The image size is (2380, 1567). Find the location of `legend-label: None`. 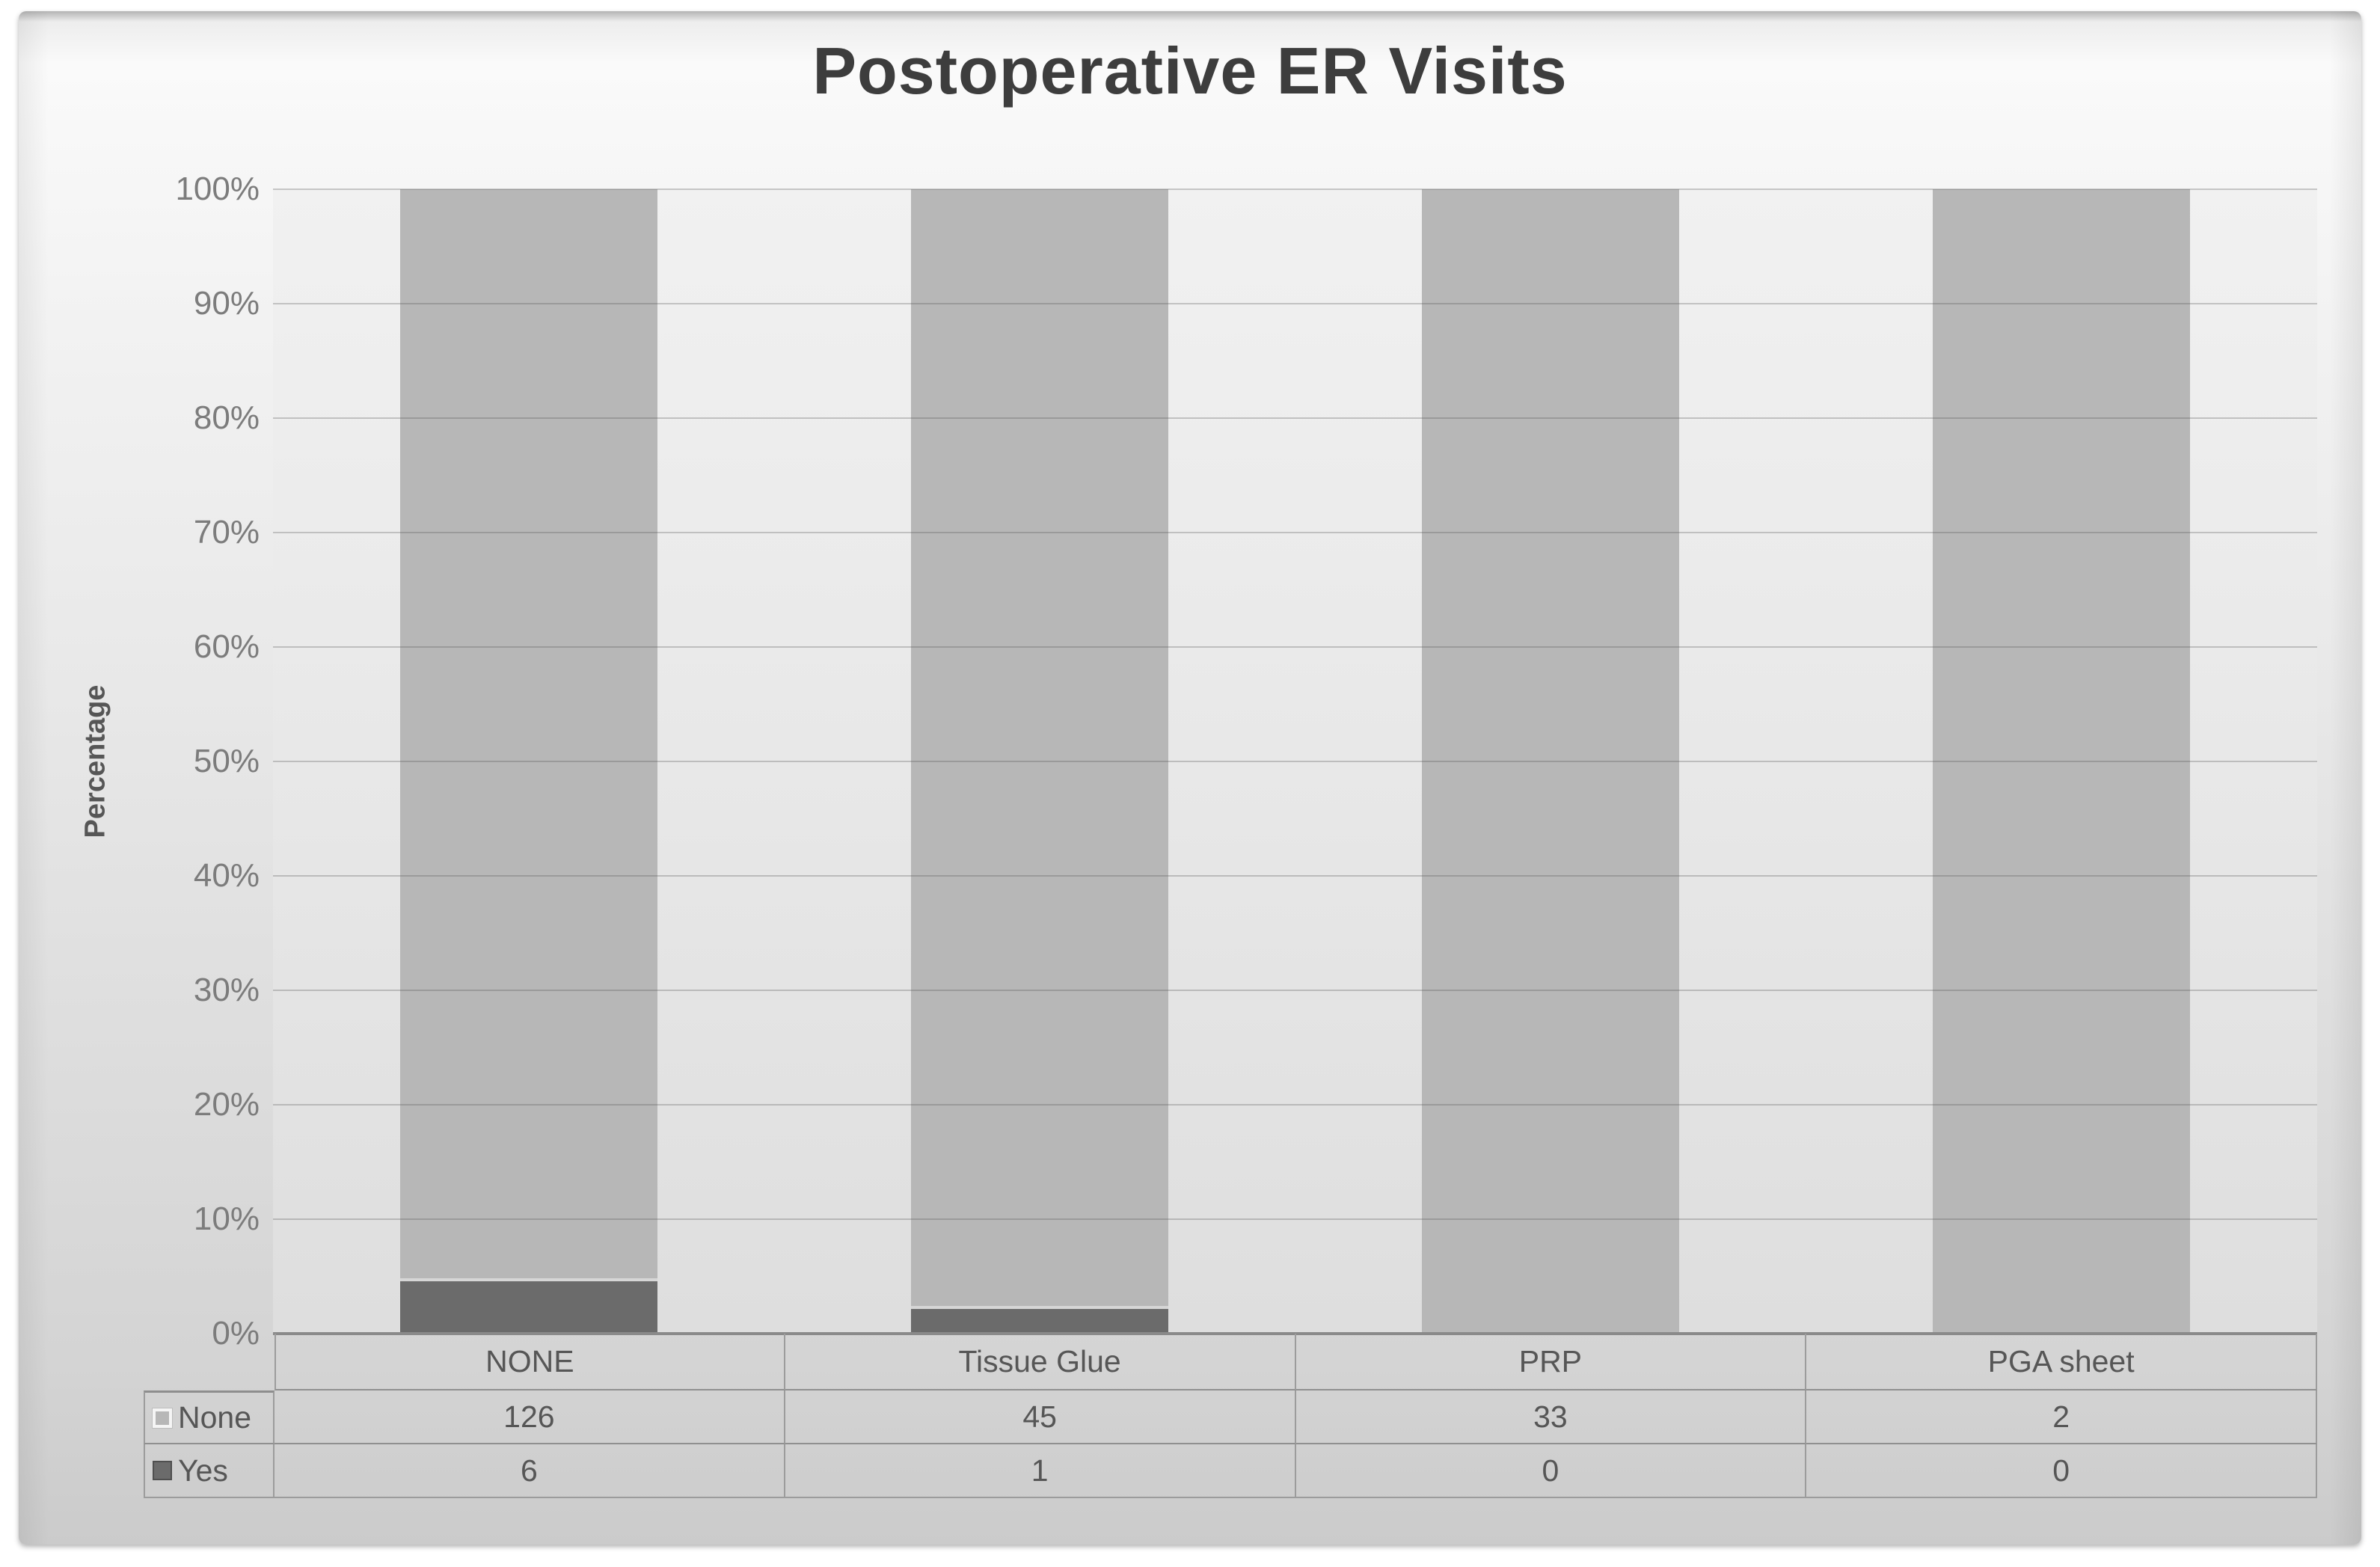

legend-label: None is located at coordinates (215, 1417).